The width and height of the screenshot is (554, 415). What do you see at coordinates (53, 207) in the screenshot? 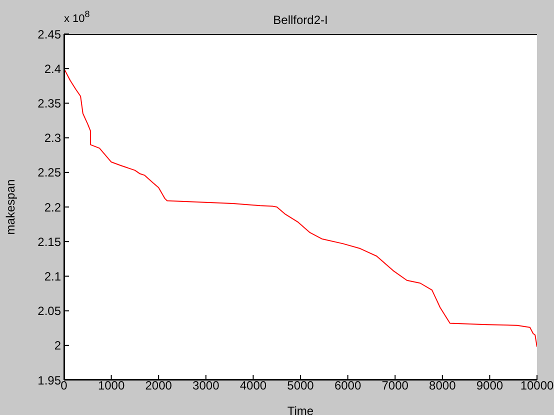
I see `y-tick-label: 2.2` at bounding box center [53, 207].